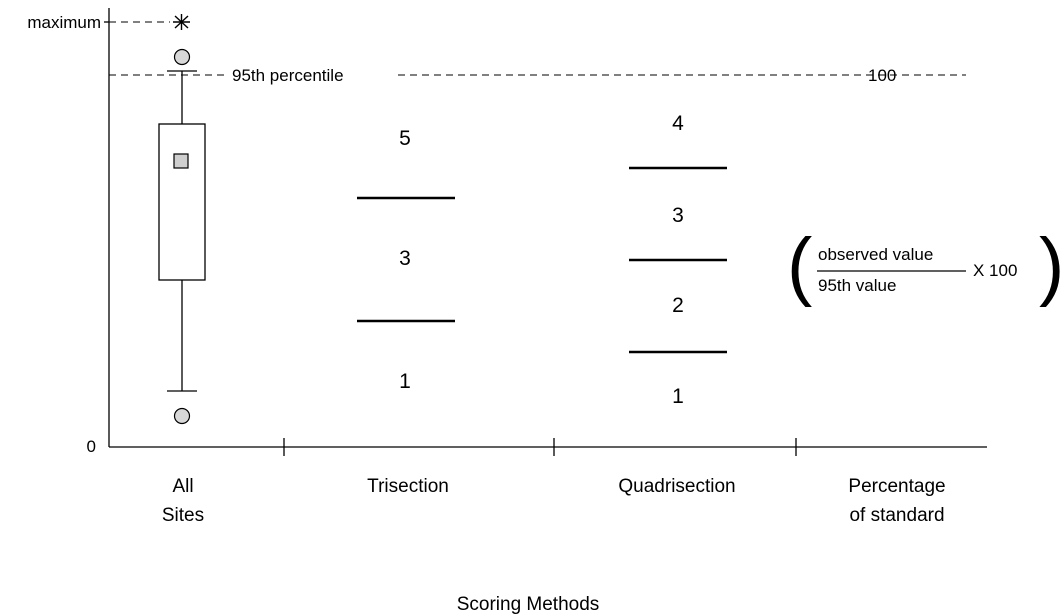  Describe the element at coordinates (183, 515) in the screenshot. I see `category-all-sites-line2: Sites` at that location.